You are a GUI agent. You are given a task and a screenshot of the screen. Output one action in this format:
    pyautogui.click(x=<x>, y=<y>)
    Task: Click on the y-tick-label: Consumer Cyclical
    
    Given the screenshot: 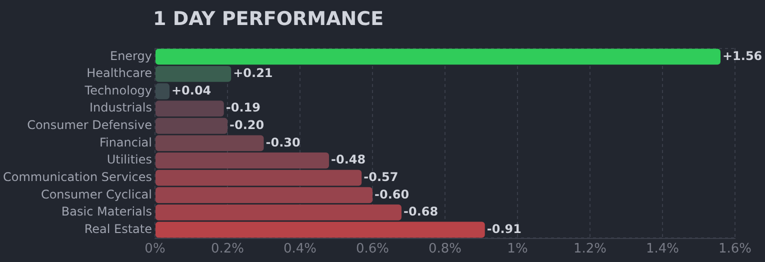 What is the action you would take?
    pyautogui.click(x=96, y=194)
    